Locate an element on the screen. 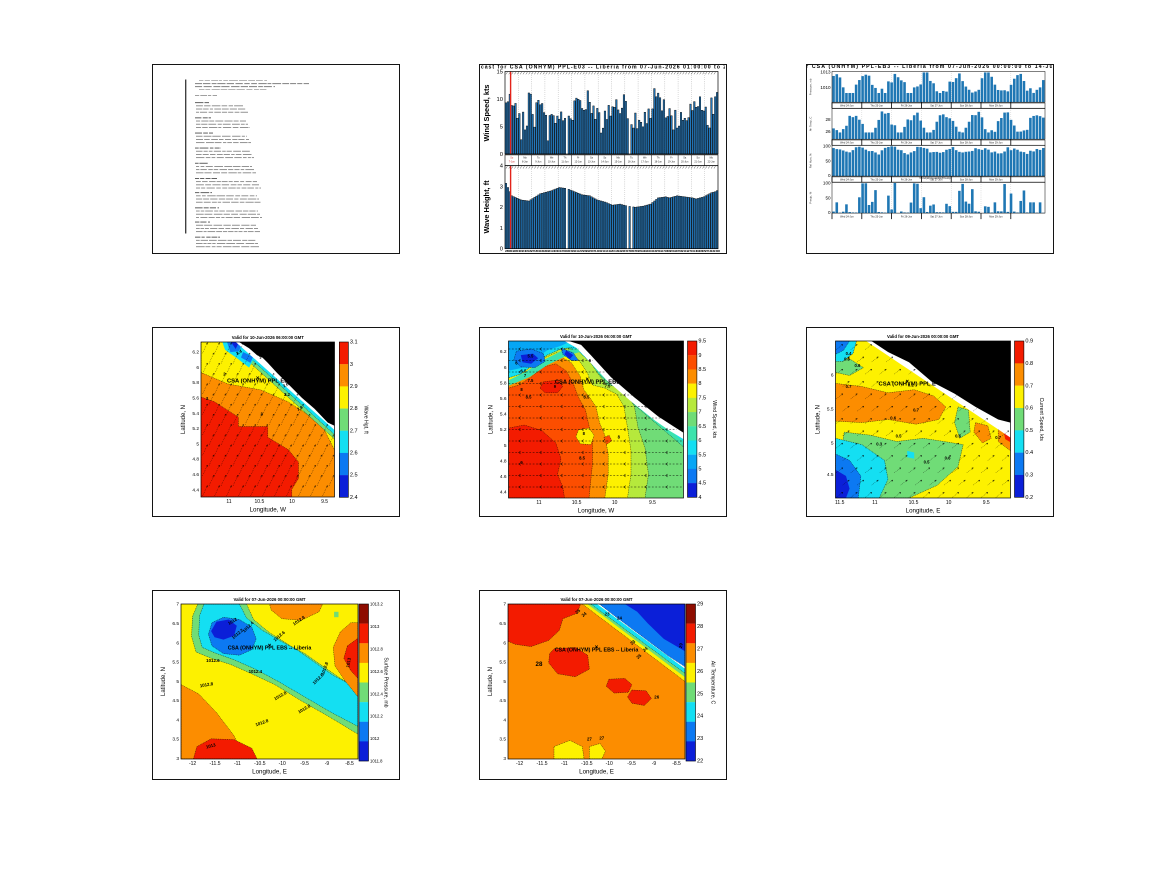  svg-text: 1 is located at coordinates (501, 229).